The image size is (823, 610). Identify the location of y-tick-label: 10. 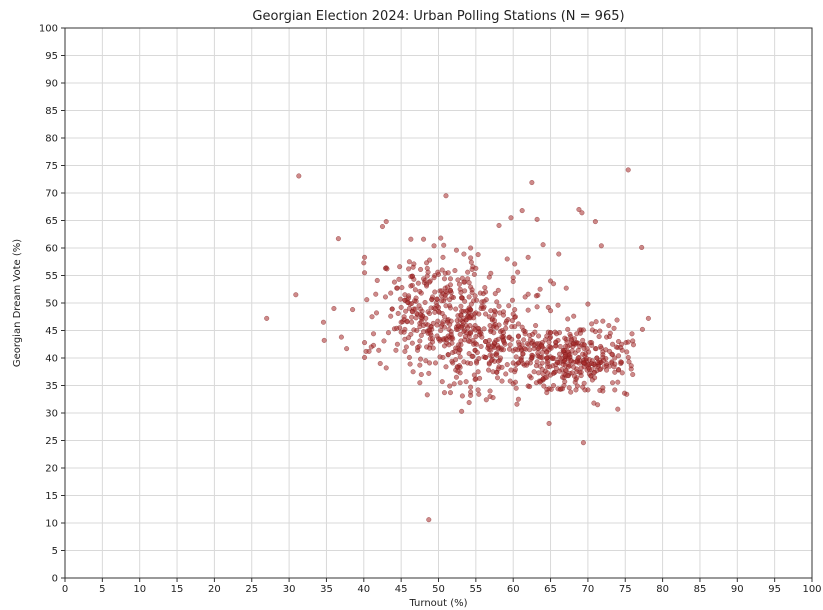
(51, 524).